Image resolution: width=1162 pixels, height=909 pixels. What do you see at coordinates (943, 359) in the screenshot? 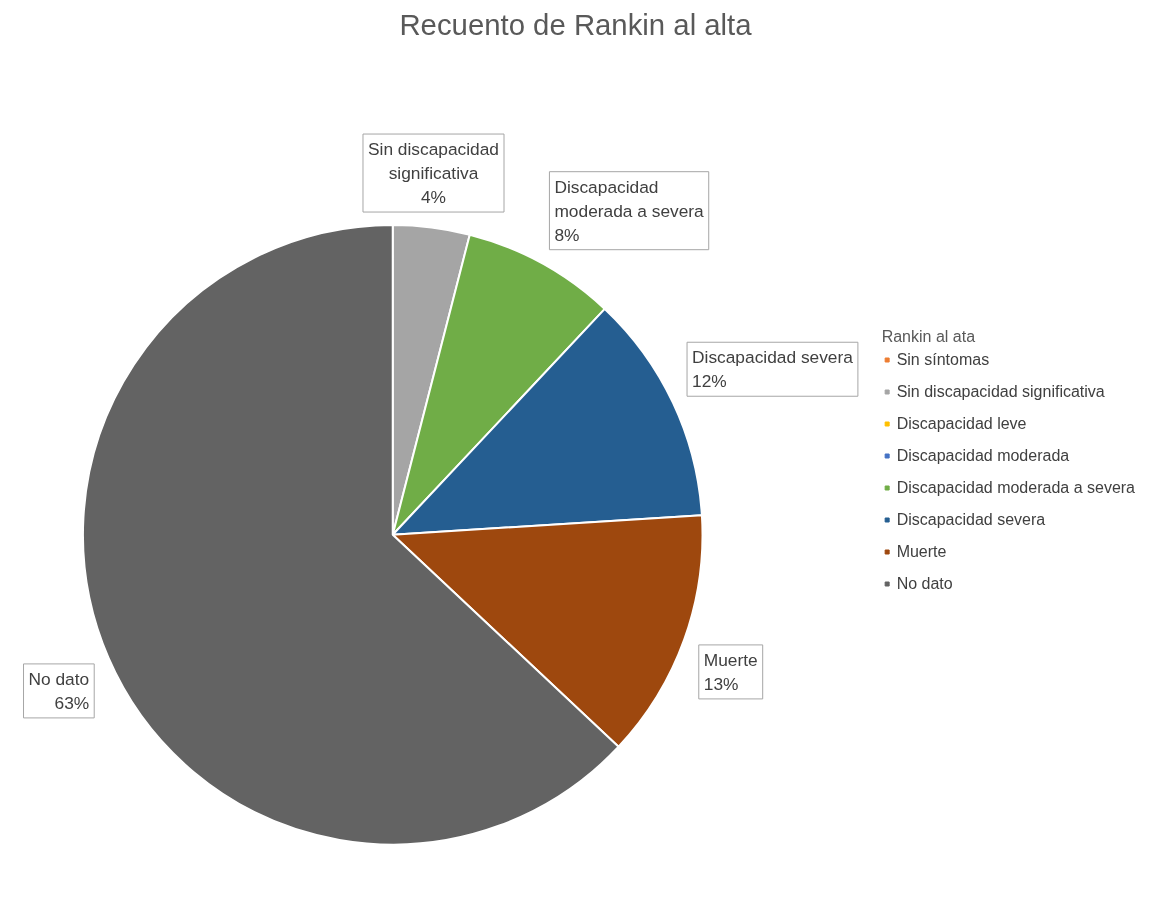
I see `legend-label: Sin síntomas` at bounding box center [943, 359].